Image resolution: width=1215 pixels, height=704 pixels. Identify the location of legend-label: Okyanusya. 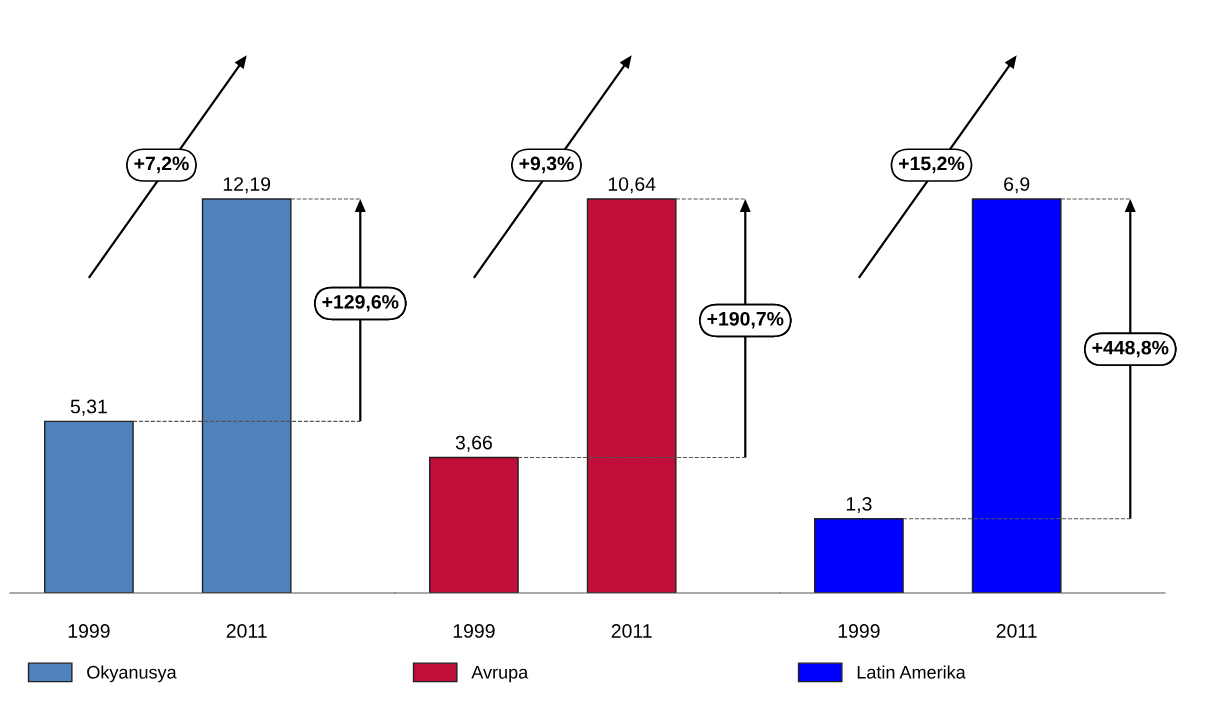
(132, 674).